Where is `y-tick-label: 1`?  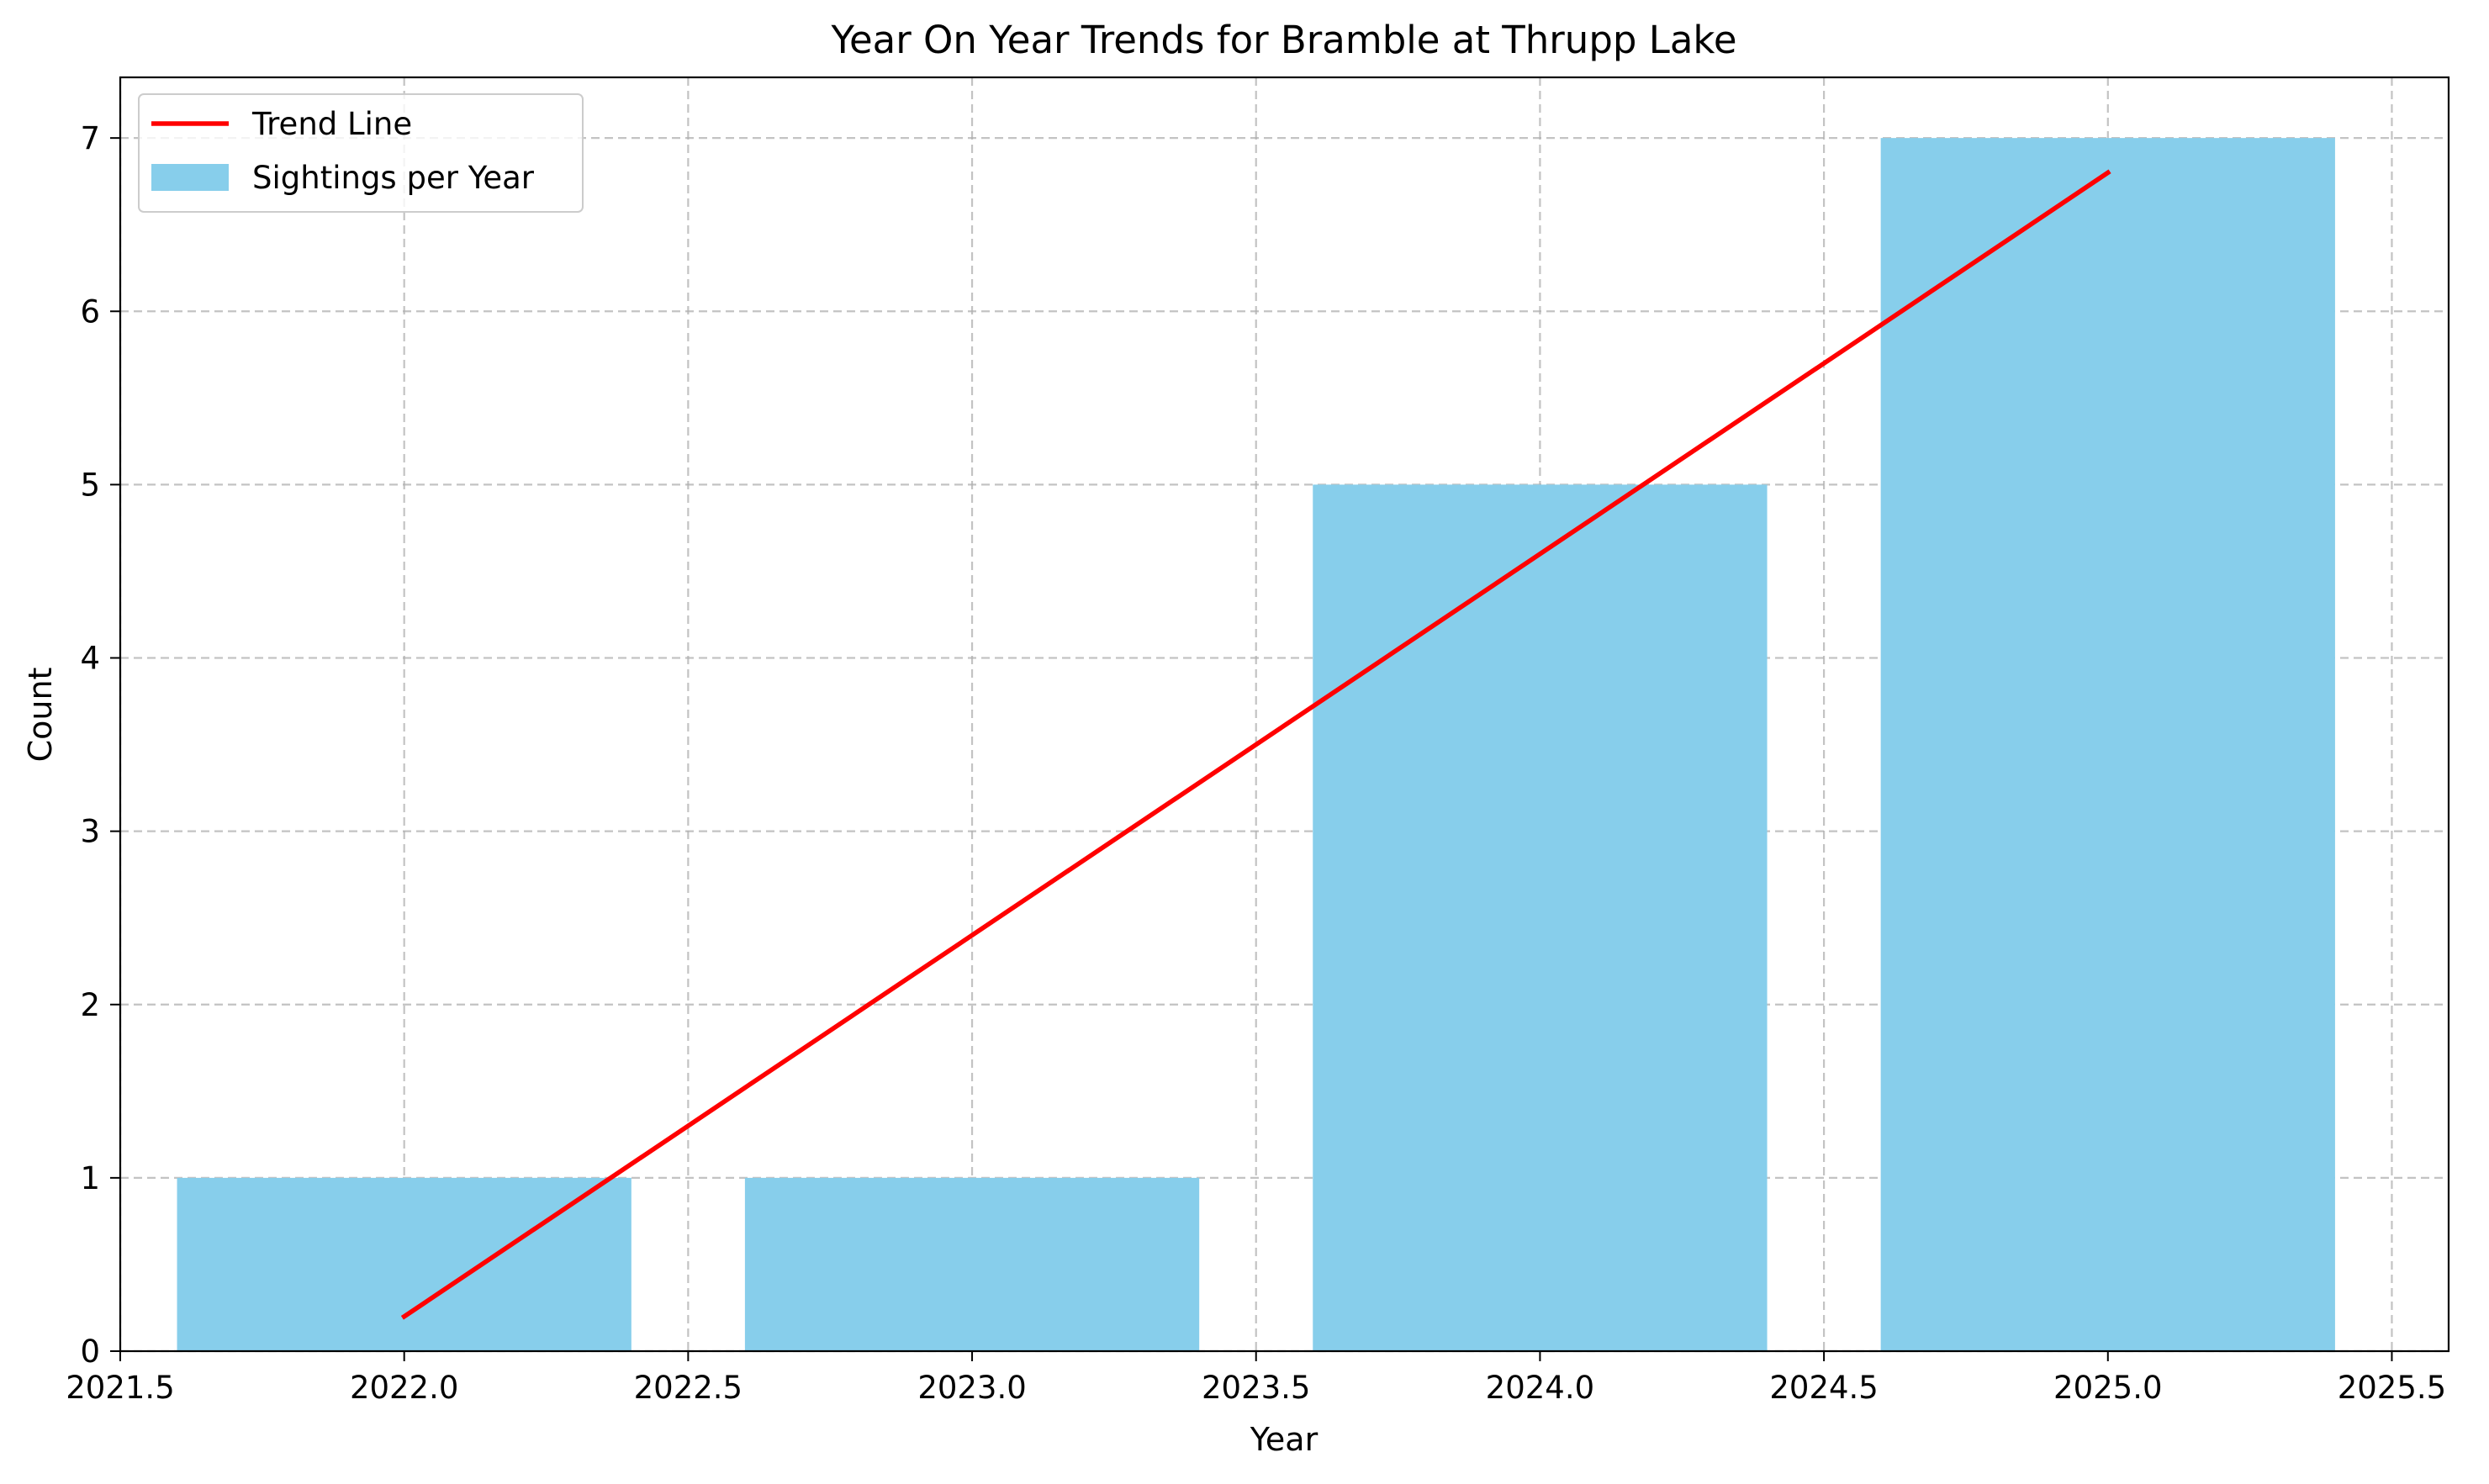
y-tick-label: 1 is located at coordinates (90, 1178).